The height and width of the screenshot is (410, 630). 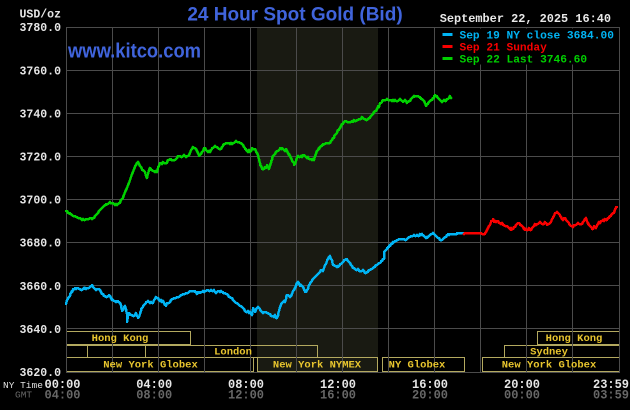 I want to click on svg-text: Sydney, so click(x=549, y=353).